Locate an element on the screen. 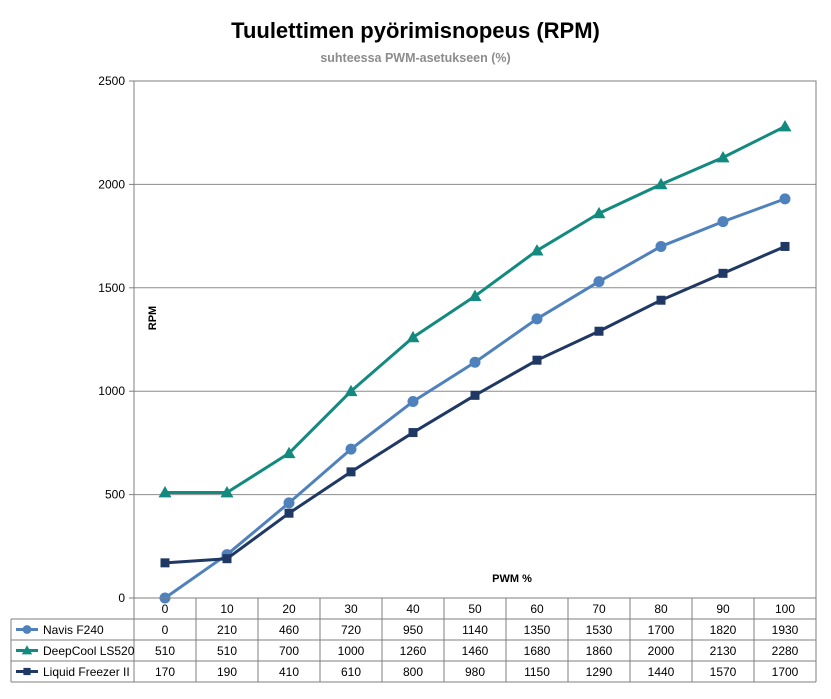 The image size is (831, 699). y-axis-label: RPM is located at coordinates (153, 318).